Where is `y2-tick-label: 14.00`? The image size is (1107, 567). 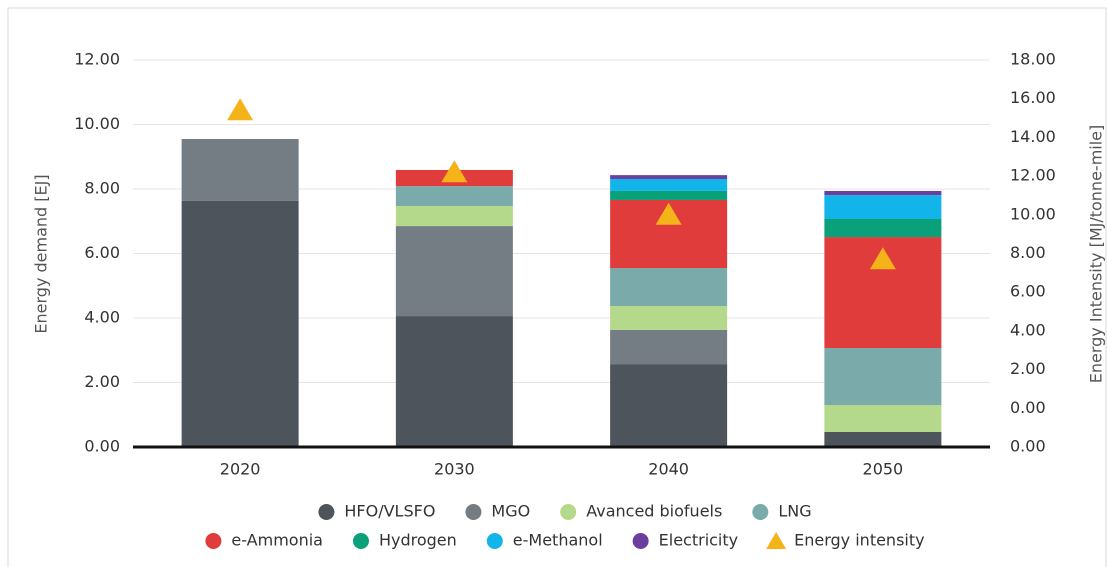 y2-tick-label: 14.00 is located at coordinates (1033, 136).